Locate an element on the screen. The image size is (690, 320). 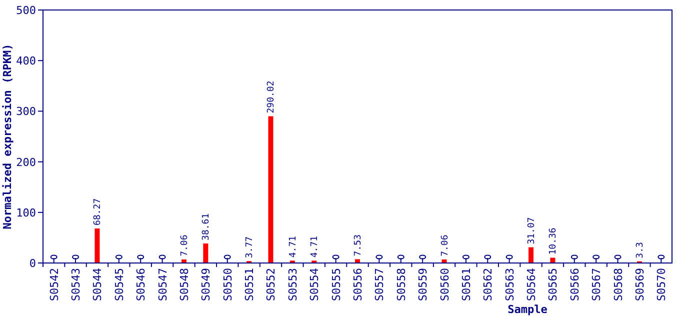
x-tick-label: S0568 is located at coordinates (618, 285).